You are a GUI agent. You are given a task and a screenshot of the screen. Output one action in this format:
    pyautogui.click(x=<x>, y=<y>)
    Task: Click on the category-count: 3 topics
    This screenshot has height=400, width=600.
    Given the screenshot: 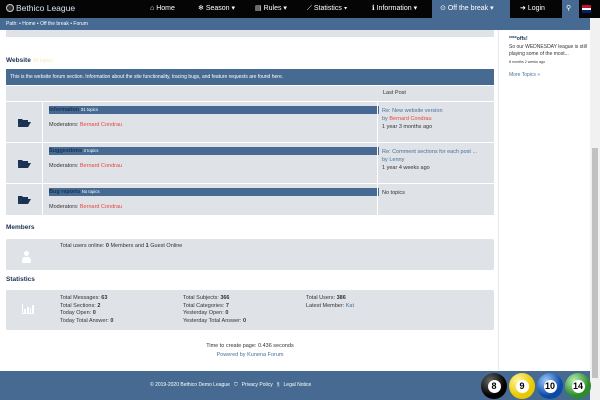 What is the action you would take?
    pyautogui.click(x=91, y=150)
    